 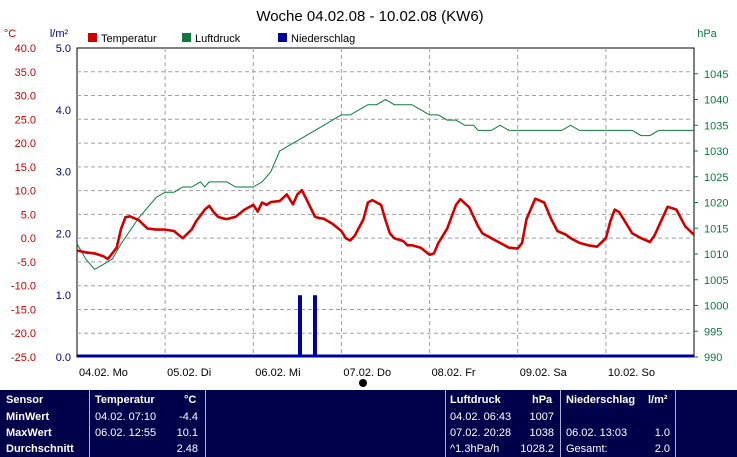 I want to click on pressure-max-time: 07.02. 20:28, so click(x=481, y=433).